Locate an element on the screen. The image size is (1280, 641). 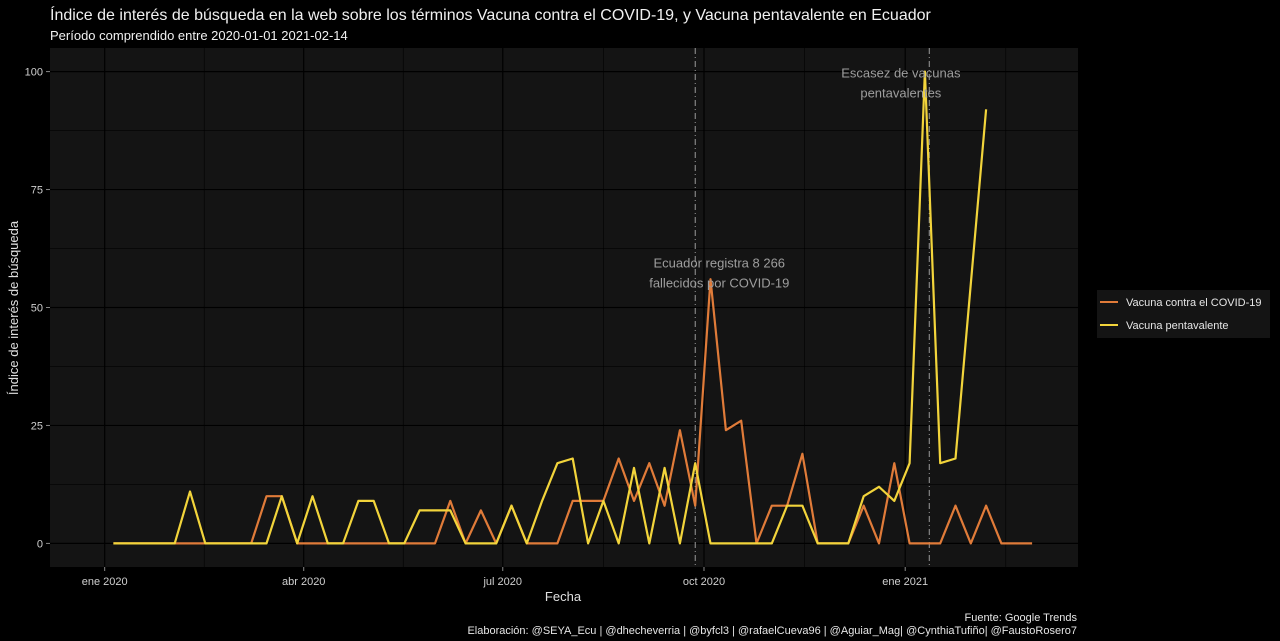
y-tick-label: 50 is located at coordinates (37, 309).